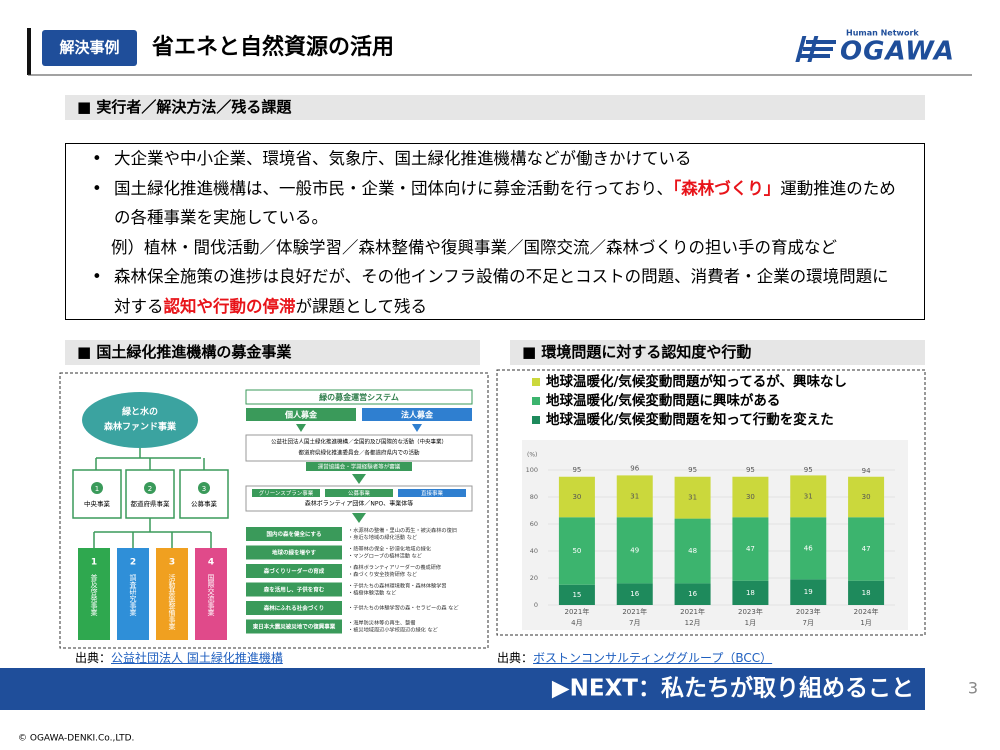 The image size is (1000, 750). I want to click on use-label: 森林にふれる社会づくり, so click(294, 608).